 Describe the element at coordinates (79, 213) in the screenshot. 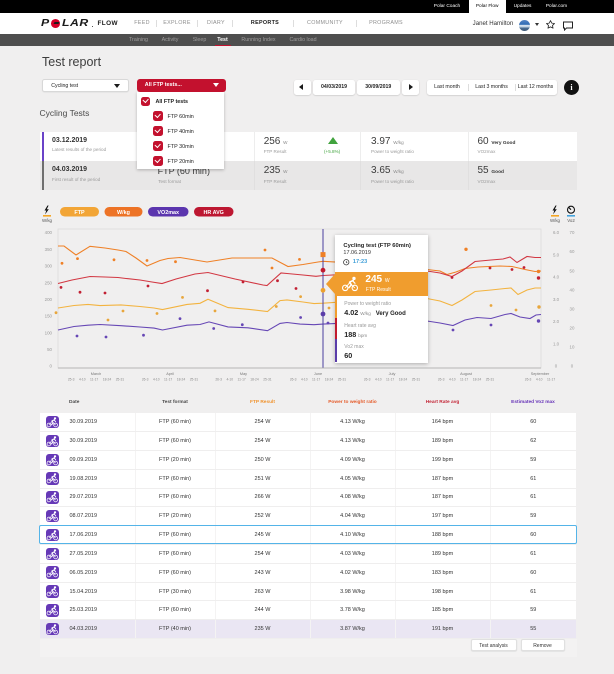

I see `svg-text: FTP` at that location.